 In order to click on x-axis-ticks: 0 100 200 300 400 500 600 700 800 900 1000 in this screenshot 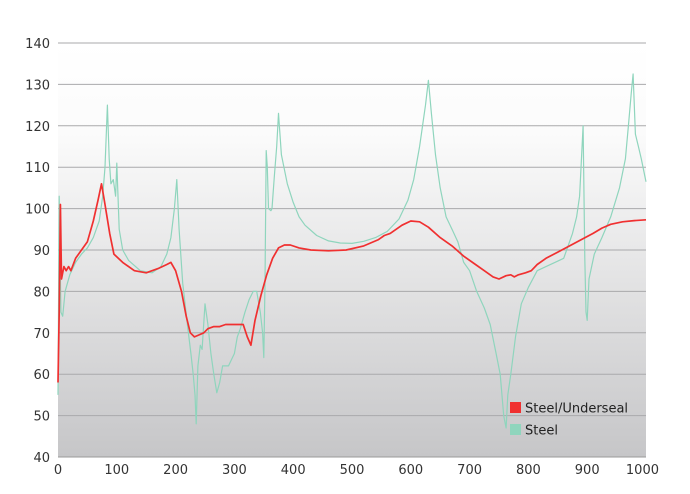, I will do `click(356, 470)`.